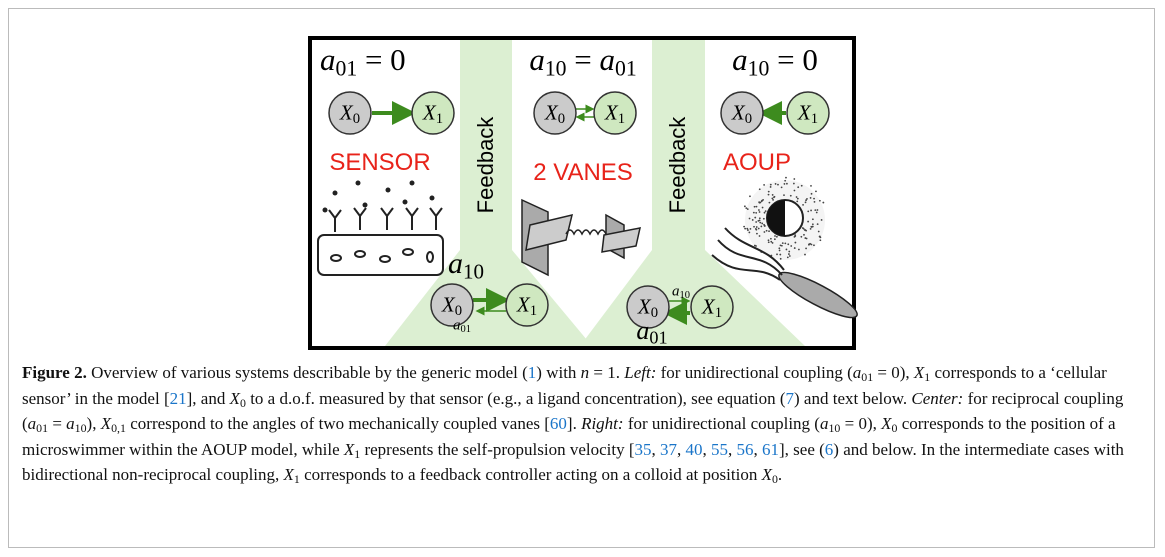 This screenshot has width=1165, height=557. I want to click on text-run: for reciprocal coupling (, so click(573, 411).